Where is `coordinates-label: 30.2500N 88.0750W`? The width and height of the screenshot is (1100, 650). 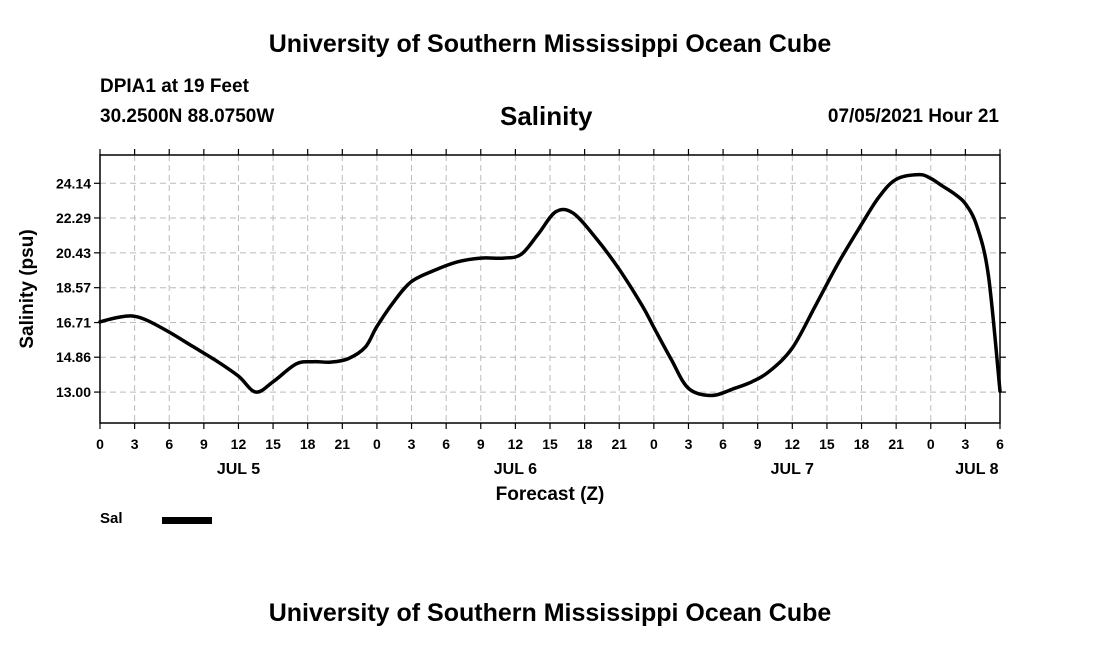
coordinates-label: 30.2500N 88.0750W is located at coordinates (187, 116).